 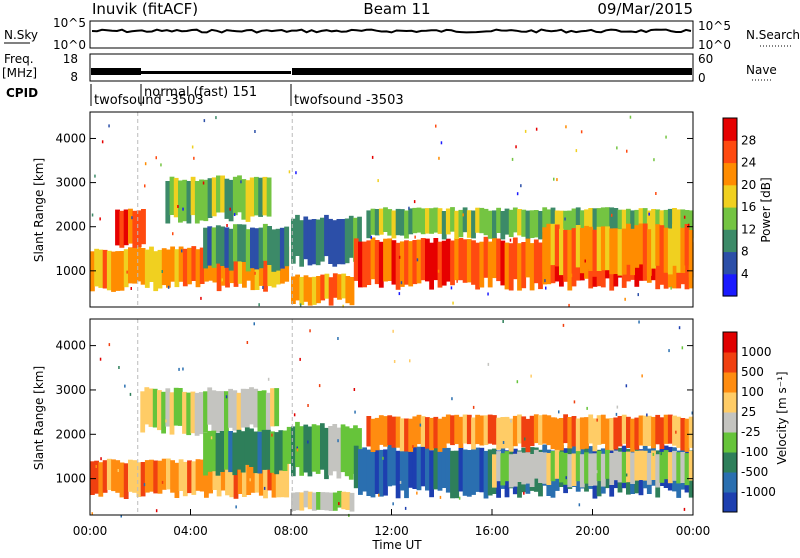 I want to click on freq-label: Freq., so click(x=19, y=59).